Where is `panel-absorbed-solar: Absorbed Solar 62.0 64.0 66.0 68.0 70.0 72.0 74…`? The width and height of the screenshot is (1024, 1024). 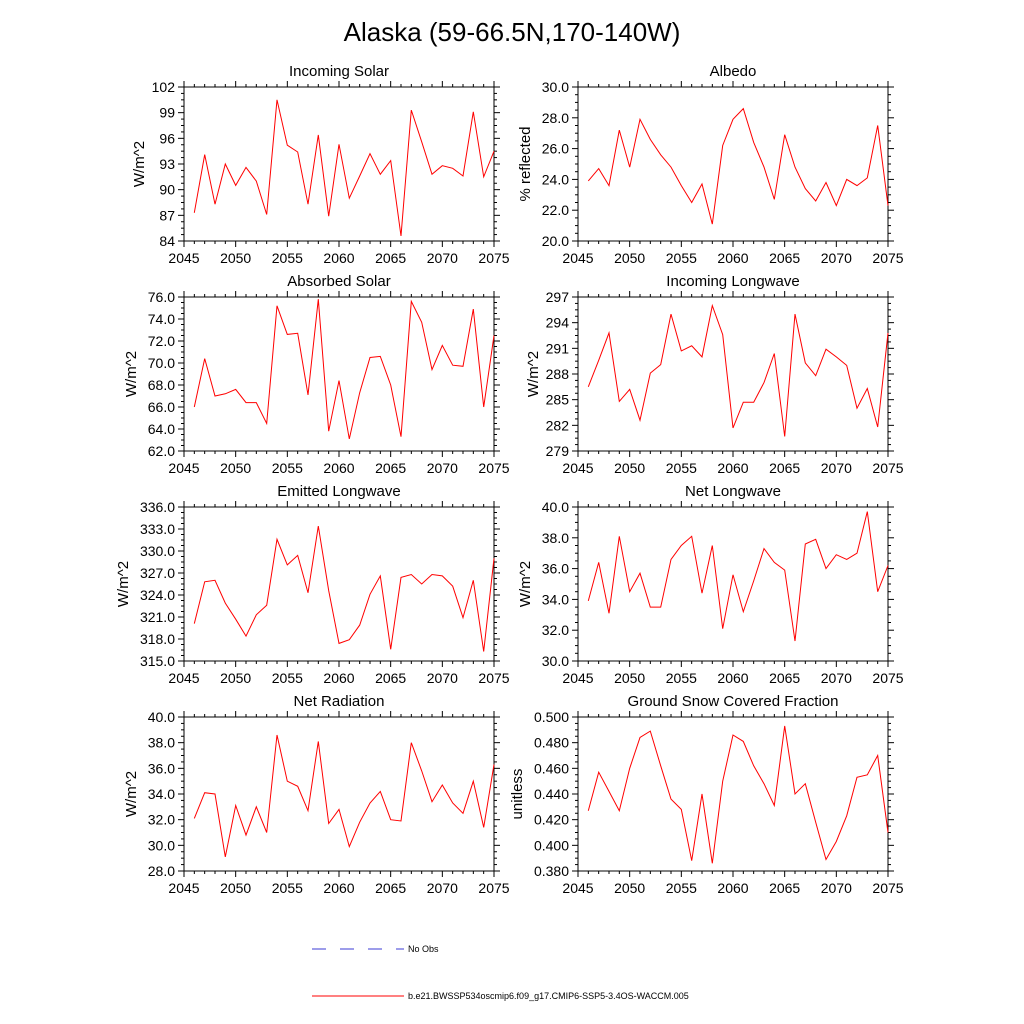
panel-absorbed-solar: Absorbed Solar 62.0 64.0 66.0 68.0 70.0 72.0 74… is located at coordinates (316, 374).